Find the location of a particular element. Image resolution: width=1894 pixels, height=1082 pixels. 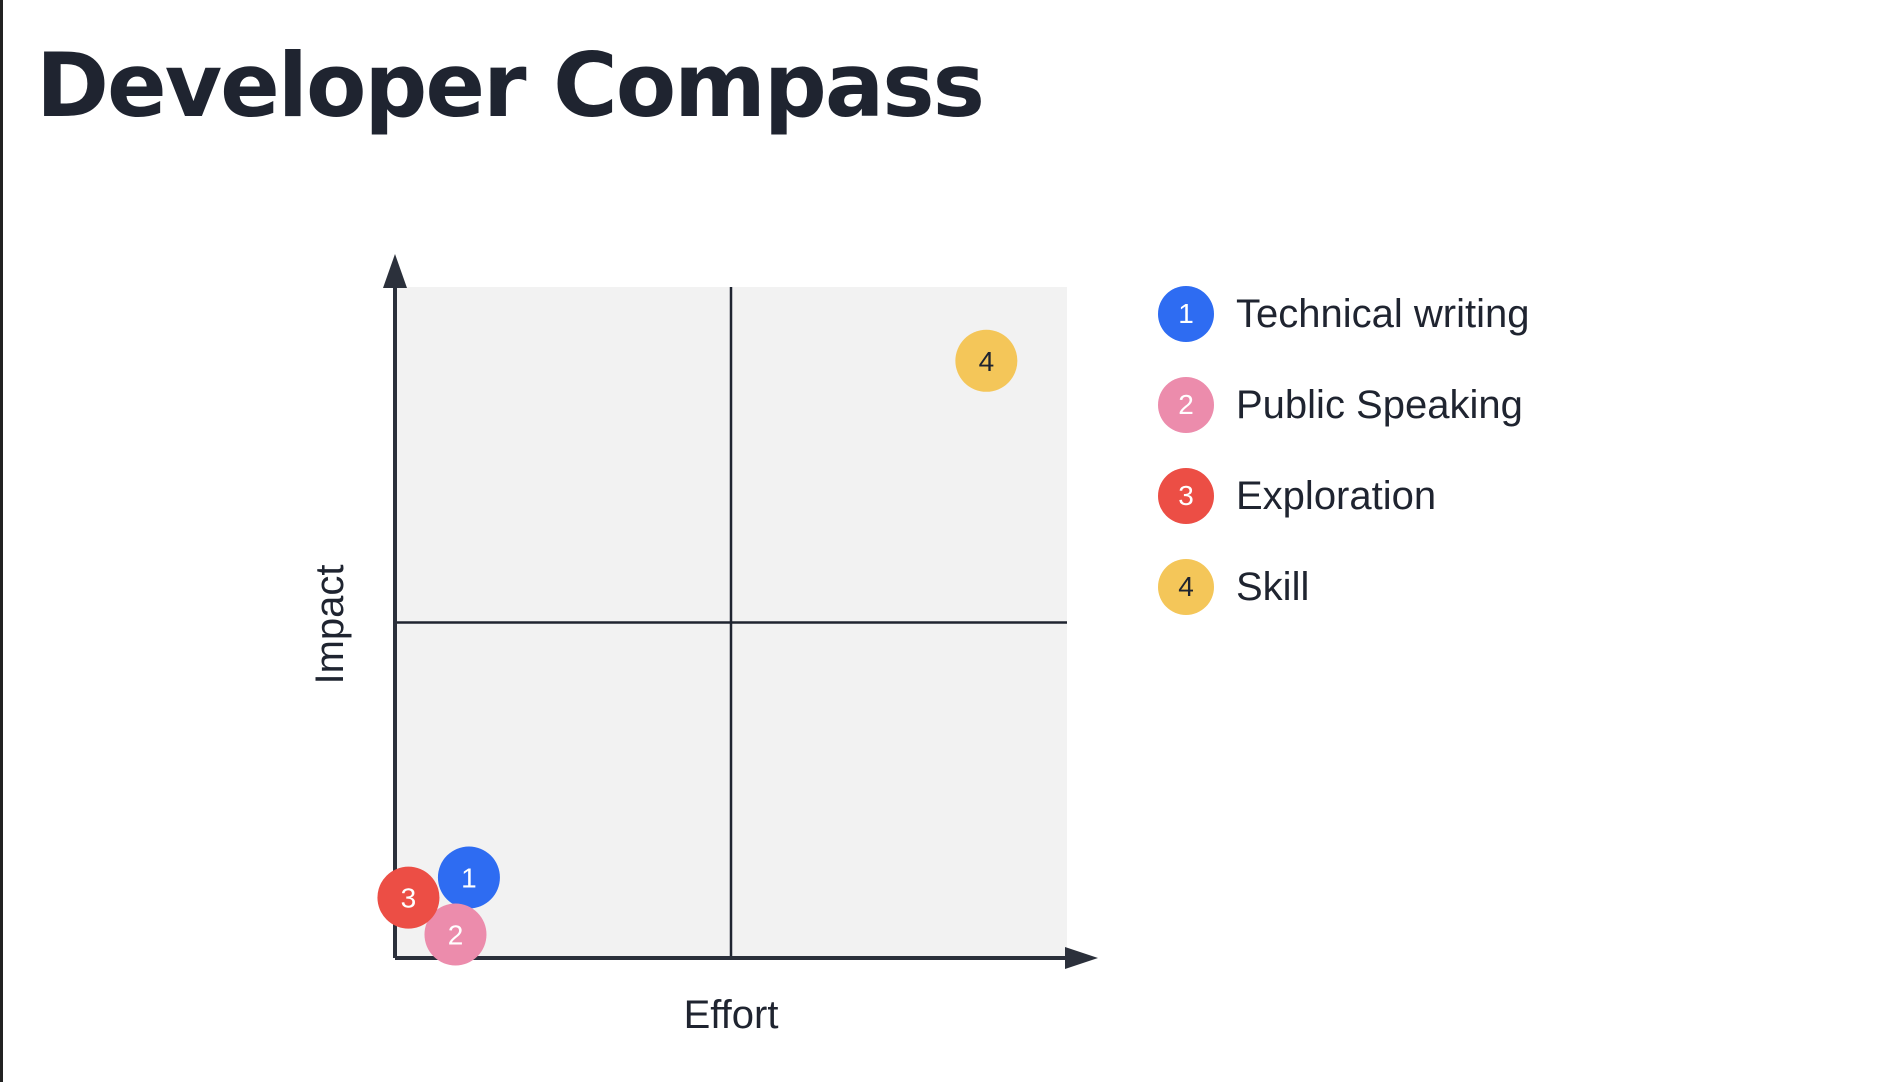

data-point-label: 4 is located at coordinates (987, 361).